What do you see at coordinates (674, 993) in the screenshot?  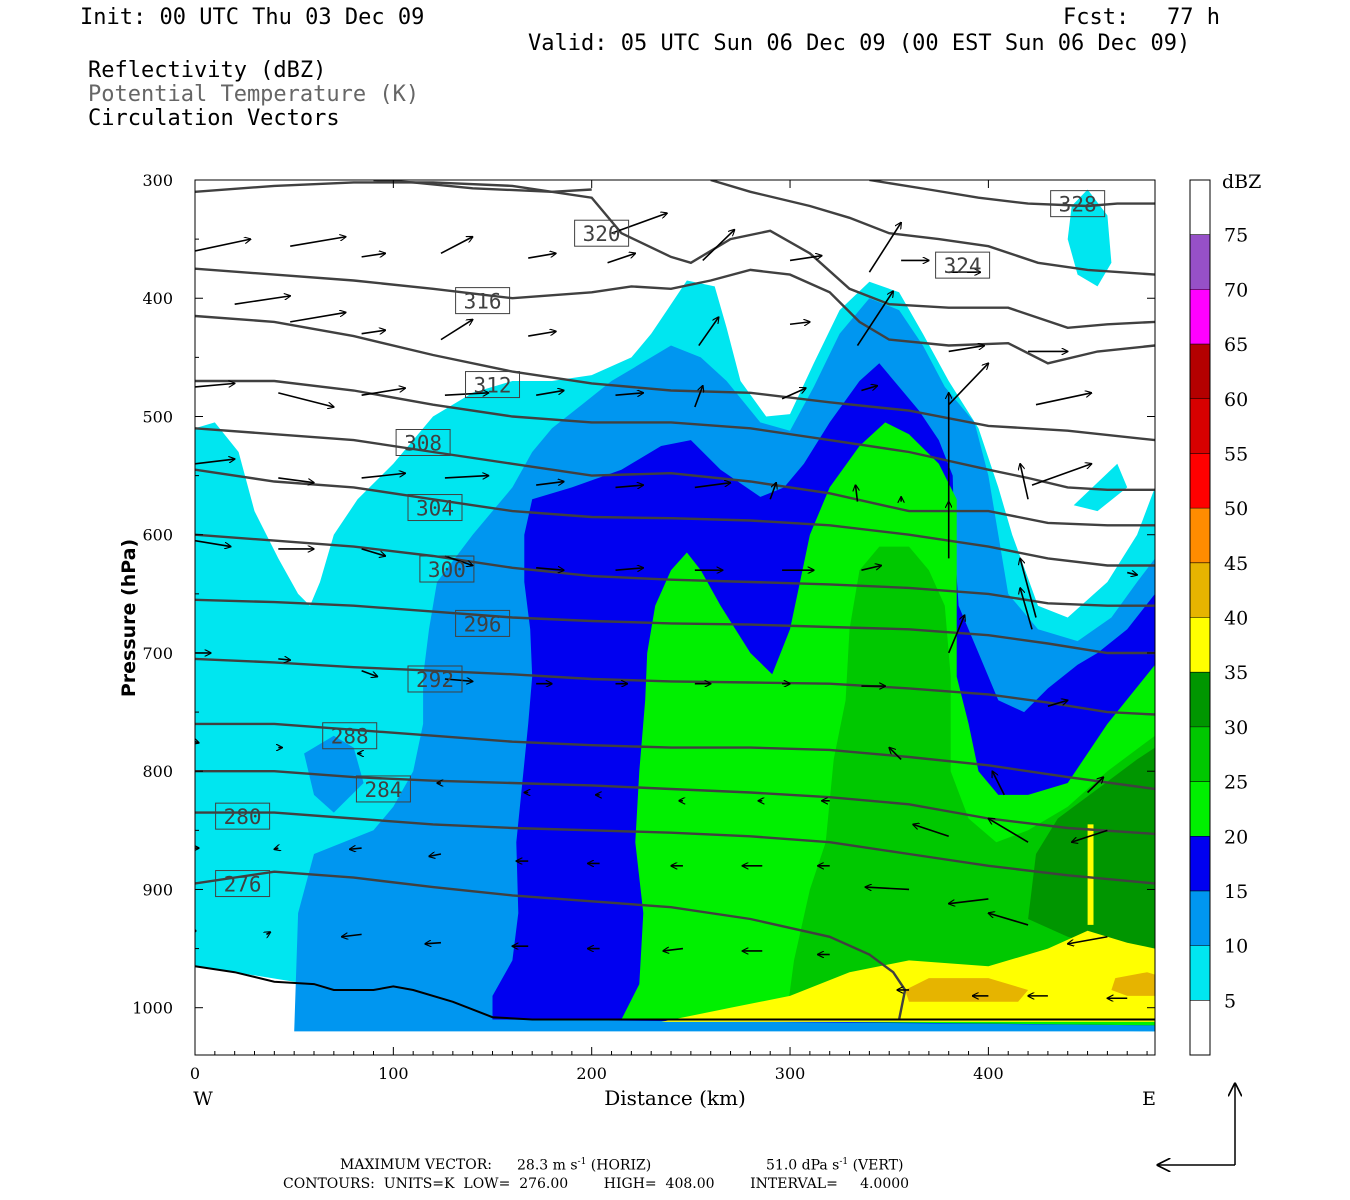 I see `terrain-outline` at bounding box center [674, 993].